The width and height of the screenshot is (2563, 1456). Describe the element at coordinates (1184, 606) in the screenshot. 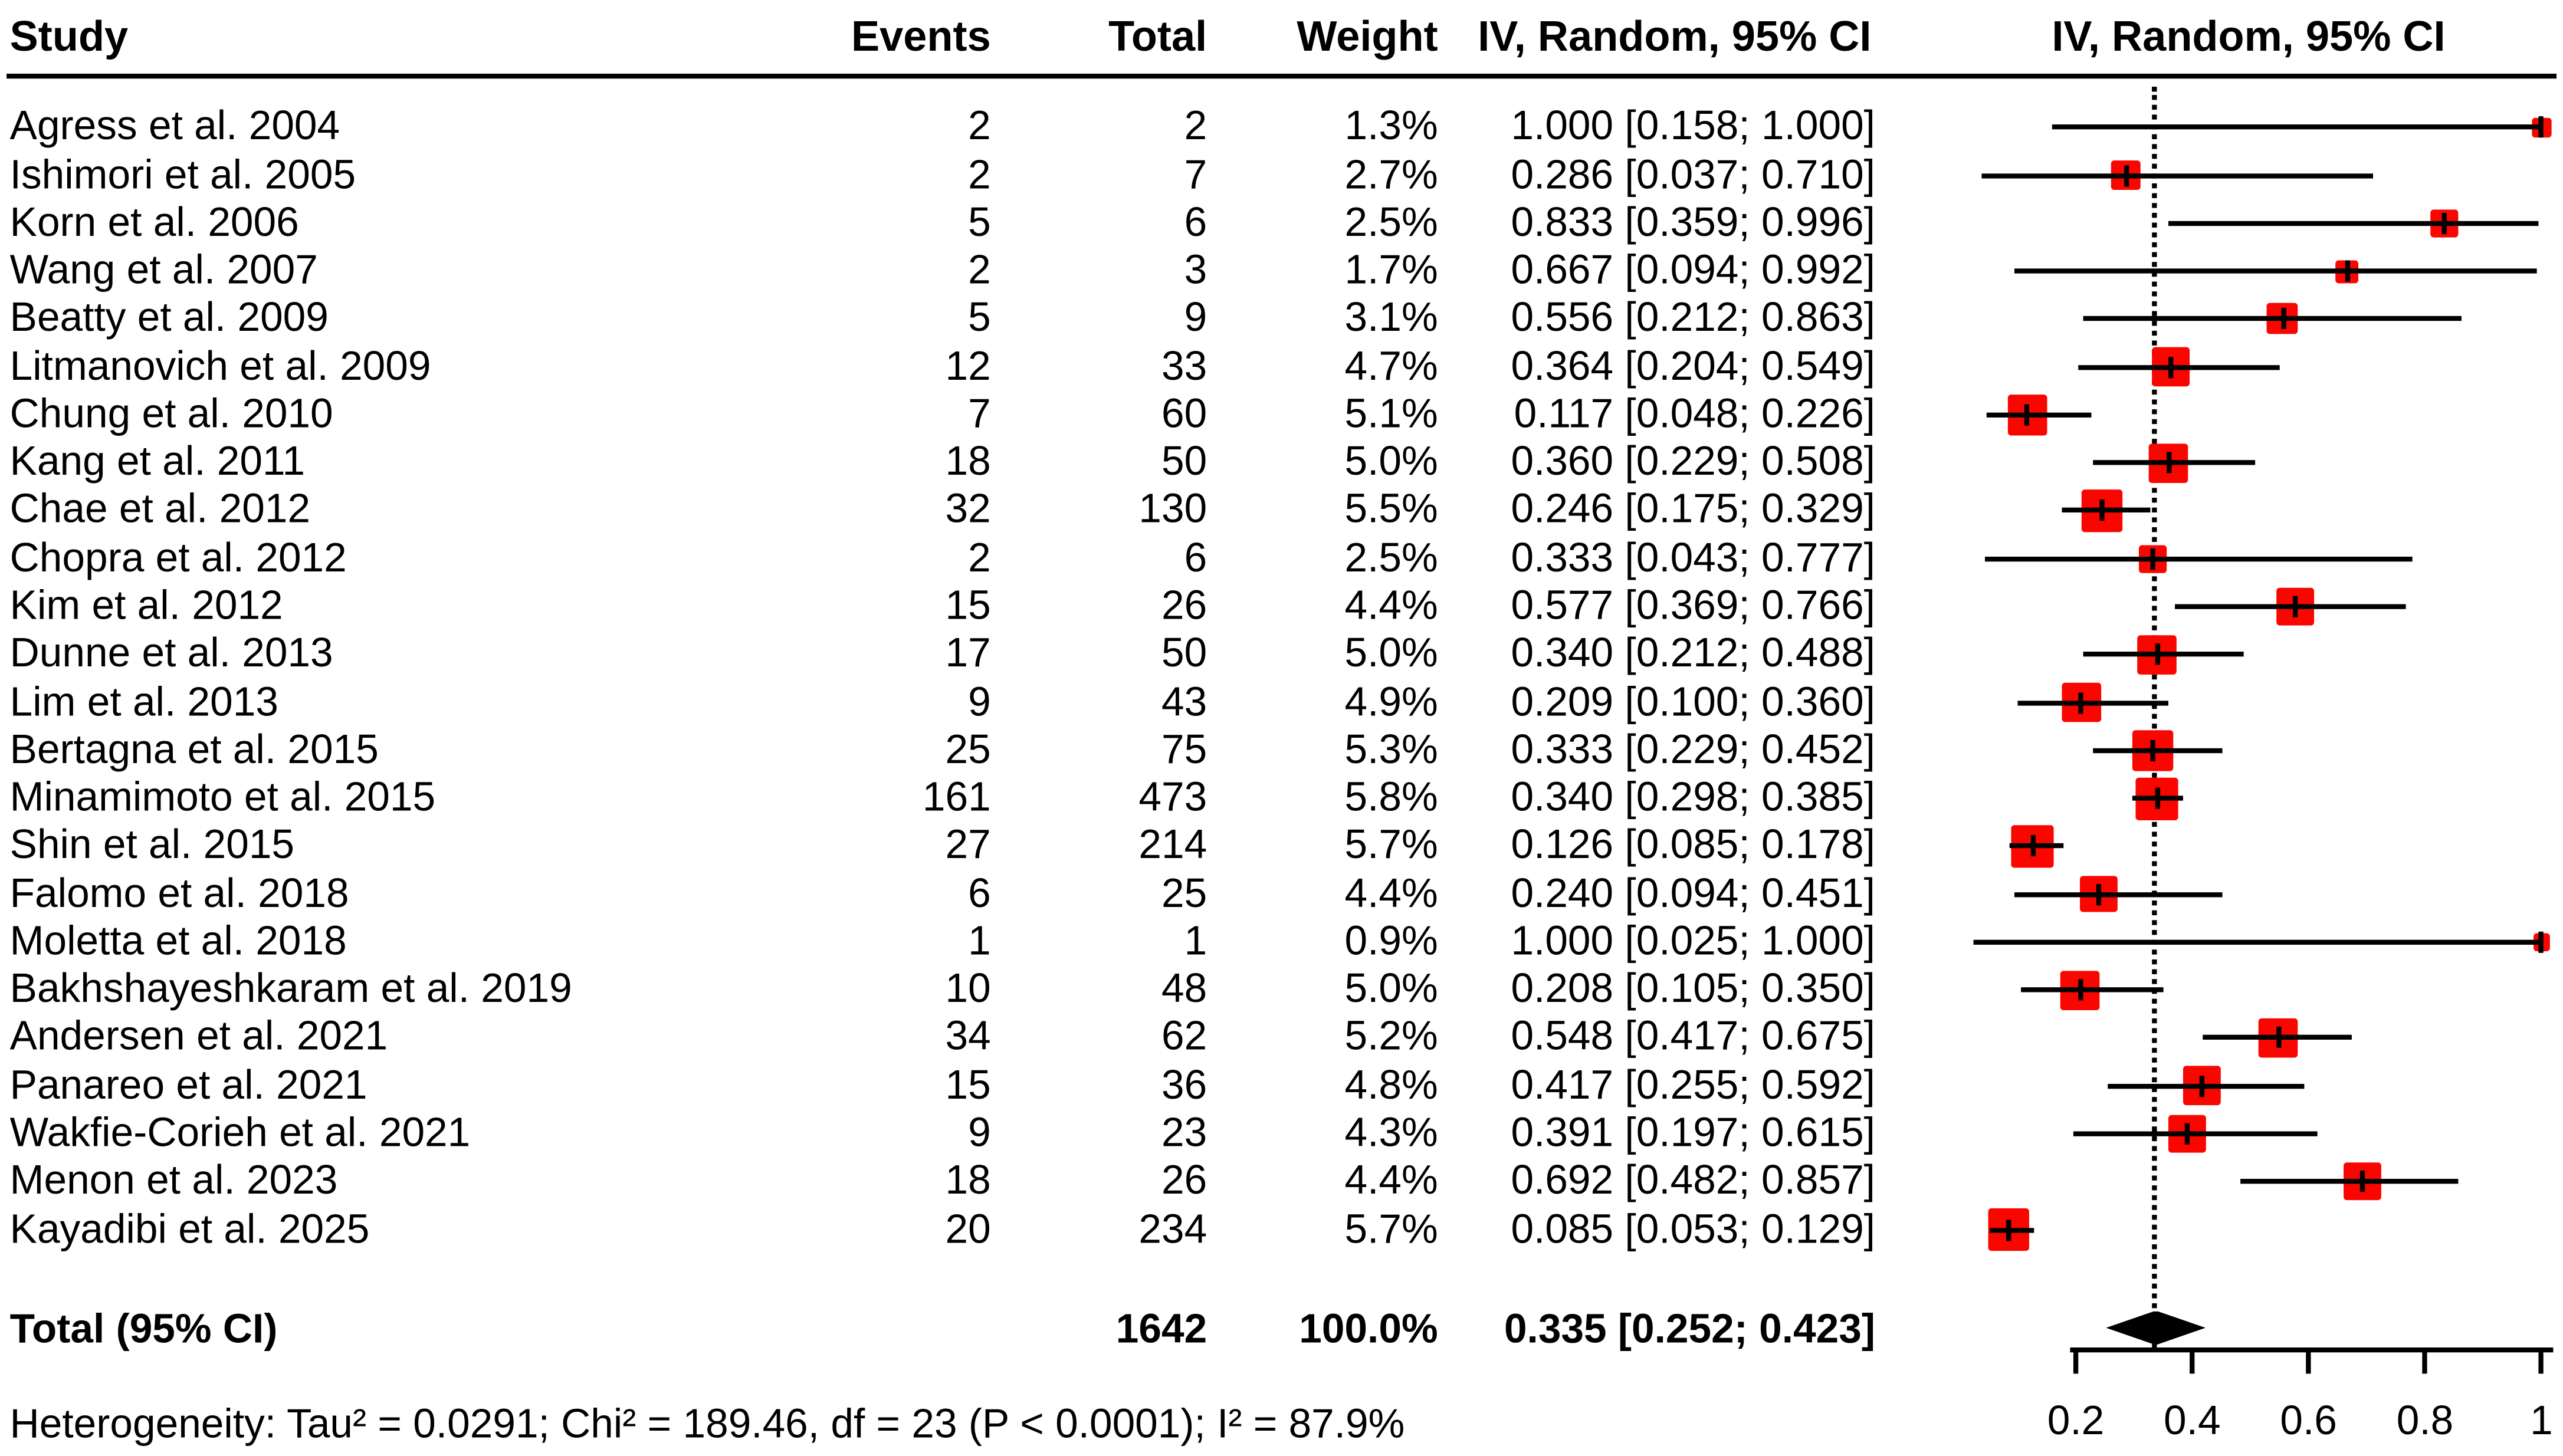

I see `total-value: 26` at that location.